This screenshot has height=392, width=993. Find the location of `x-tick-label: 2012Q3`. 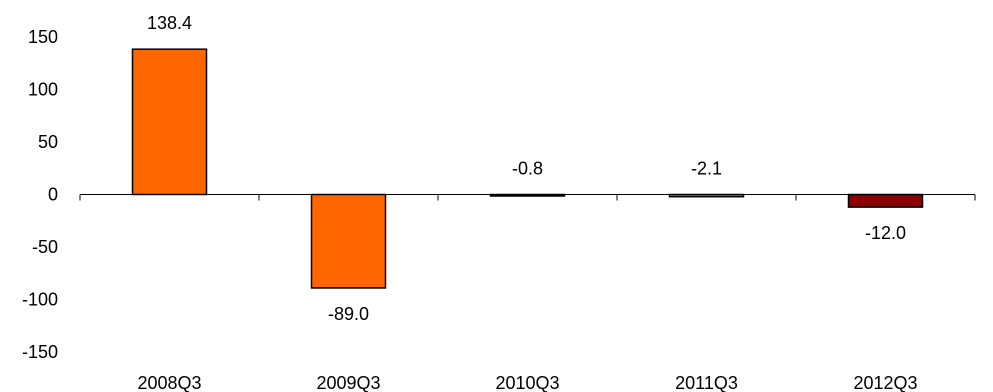

x-tick-label: 2012Q3 is located at coordinates (885, 382).